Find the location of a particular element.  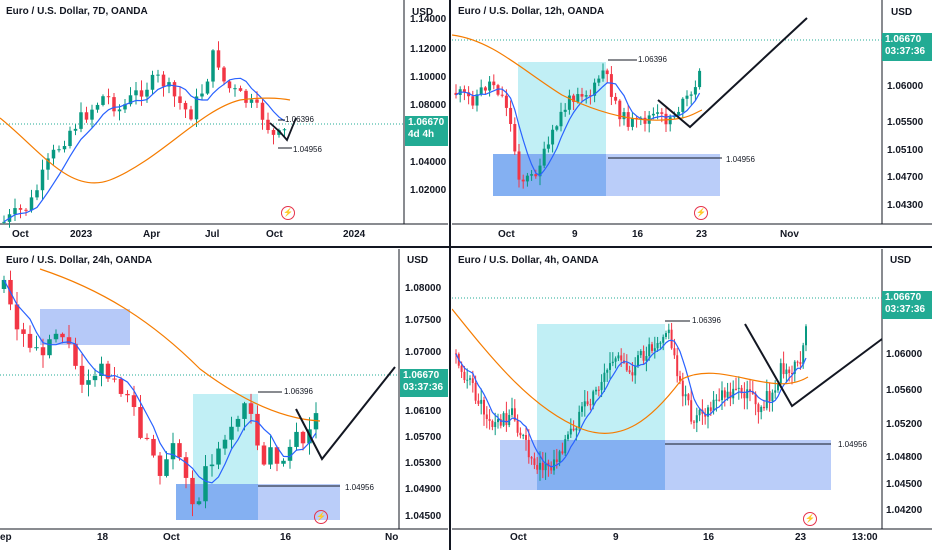

price-label: 1.14000 is located at coordinates (428, 19).